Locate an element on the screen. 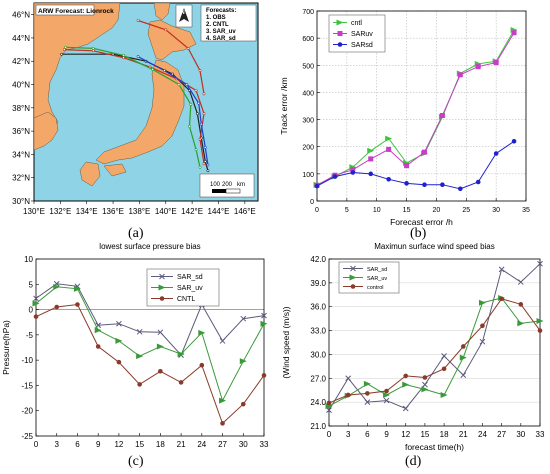  y-tick-label: 400 is located at coordinates (308, 93).